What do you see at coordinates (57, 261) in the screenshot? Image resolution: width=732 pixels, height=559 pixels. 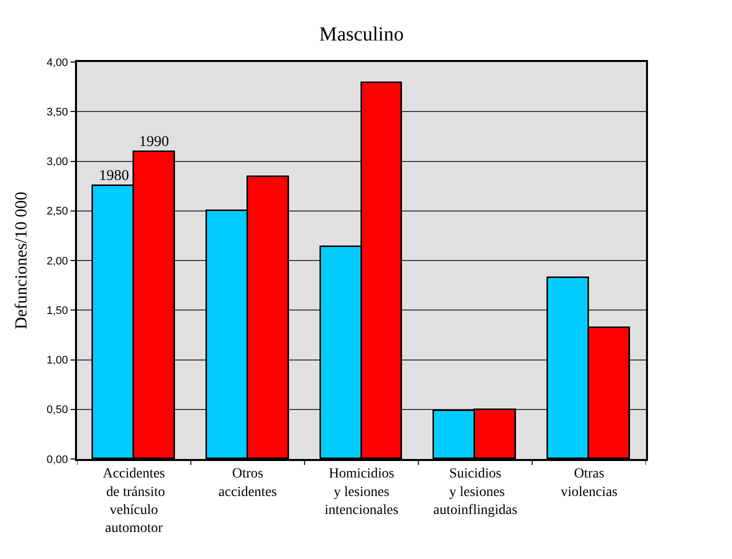 I see `y-tick-label: 2,00` at bounding box center [57, 261].